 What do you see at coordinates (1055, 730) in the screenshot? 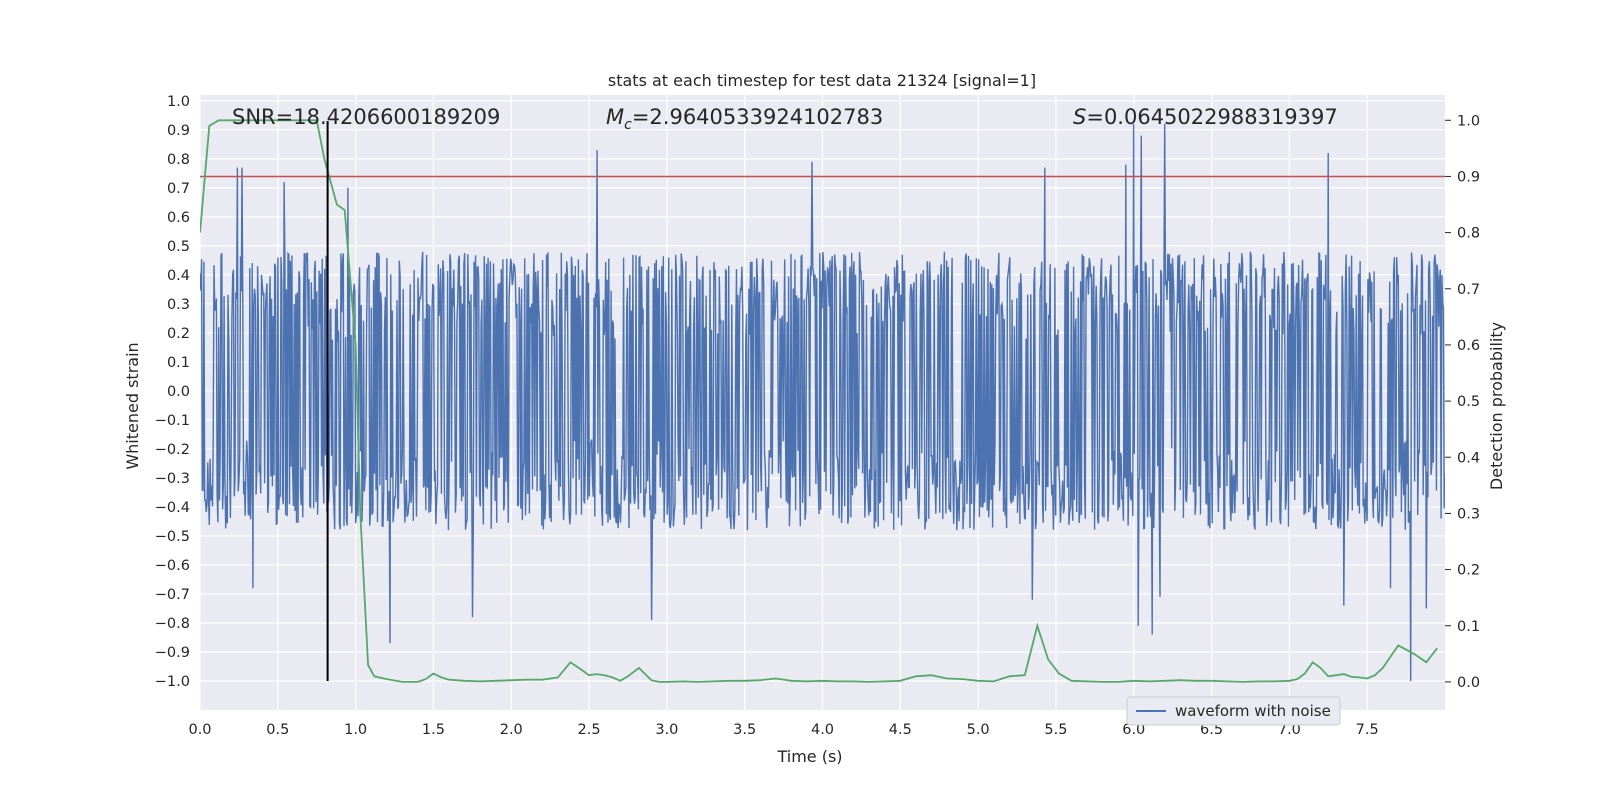
I see `x-tick-label: 5.5` at bounding box center [1055, 730].